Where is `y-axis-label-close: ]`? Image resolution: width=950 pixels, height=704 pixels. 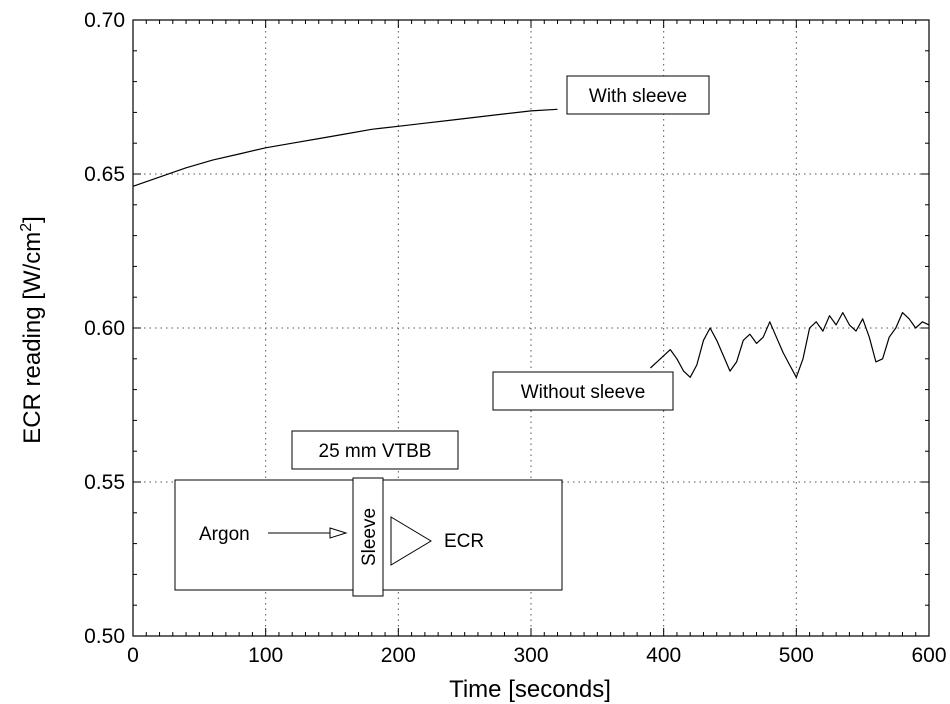
y-axis-label-close: ] is located at coordinates (32, 219).